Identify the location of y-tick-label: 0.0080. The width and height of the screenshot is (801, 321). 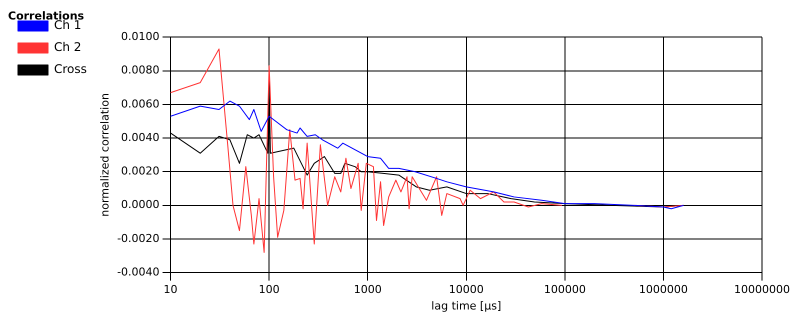
(140, 70).